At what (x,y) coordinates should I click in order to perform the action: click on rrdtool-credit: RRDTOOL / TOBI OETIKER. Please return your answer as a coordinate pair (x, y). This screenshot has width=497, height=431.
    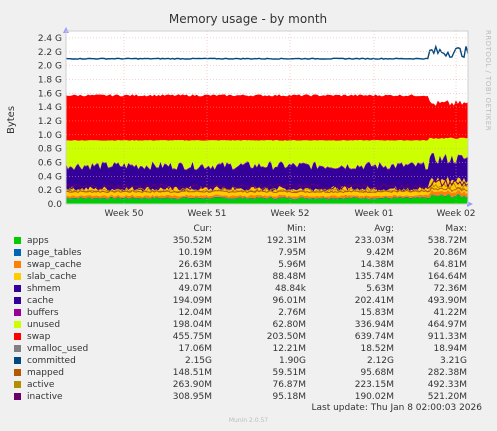
    Looking at the image, I should click on (488, 80).